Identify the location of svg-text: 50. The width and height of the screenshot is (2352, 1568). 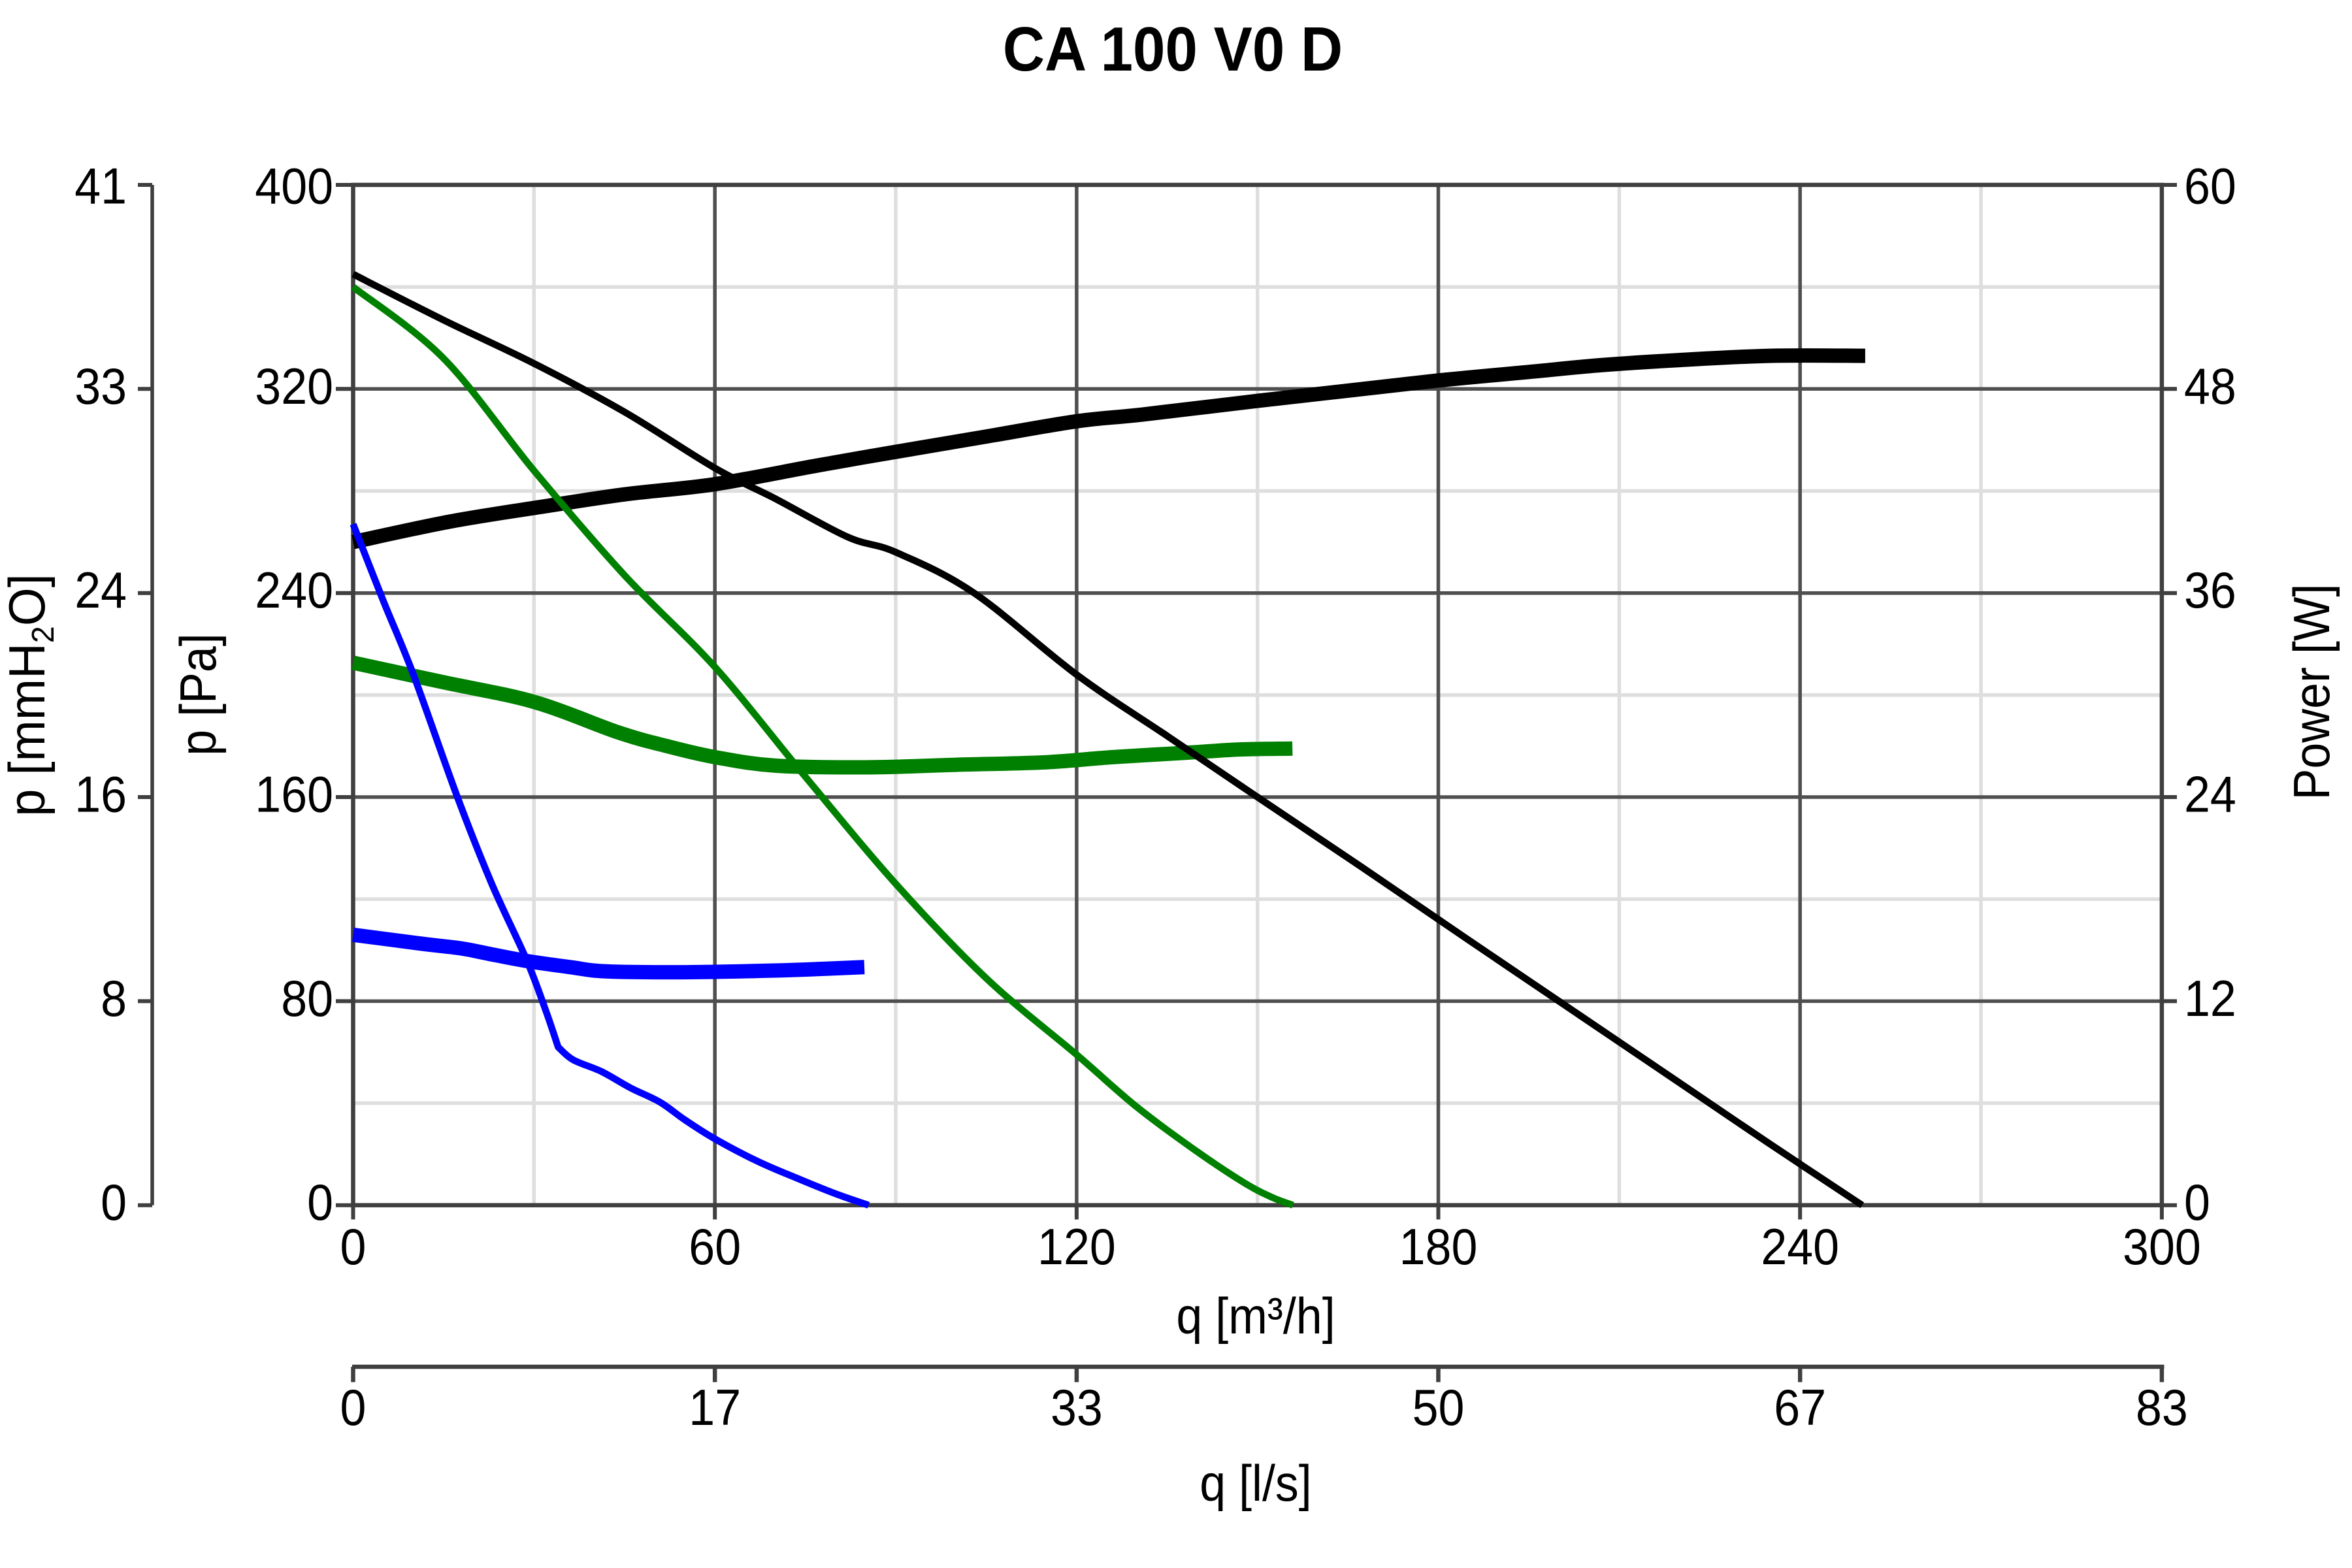
(1439, 1407).